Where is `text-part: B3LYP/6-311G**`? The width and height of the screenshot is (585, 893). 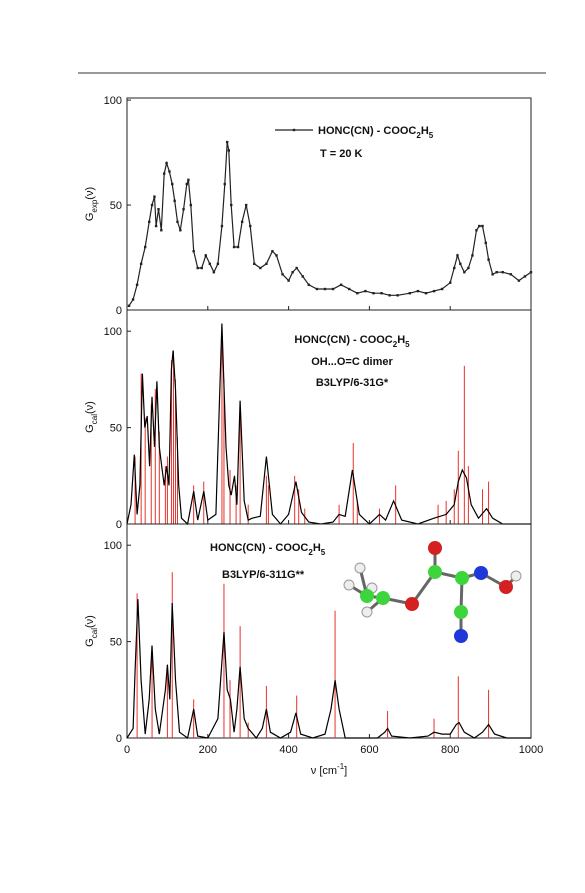 text-part: B3LYP/6-311G** is located at coordinates (263, 575).